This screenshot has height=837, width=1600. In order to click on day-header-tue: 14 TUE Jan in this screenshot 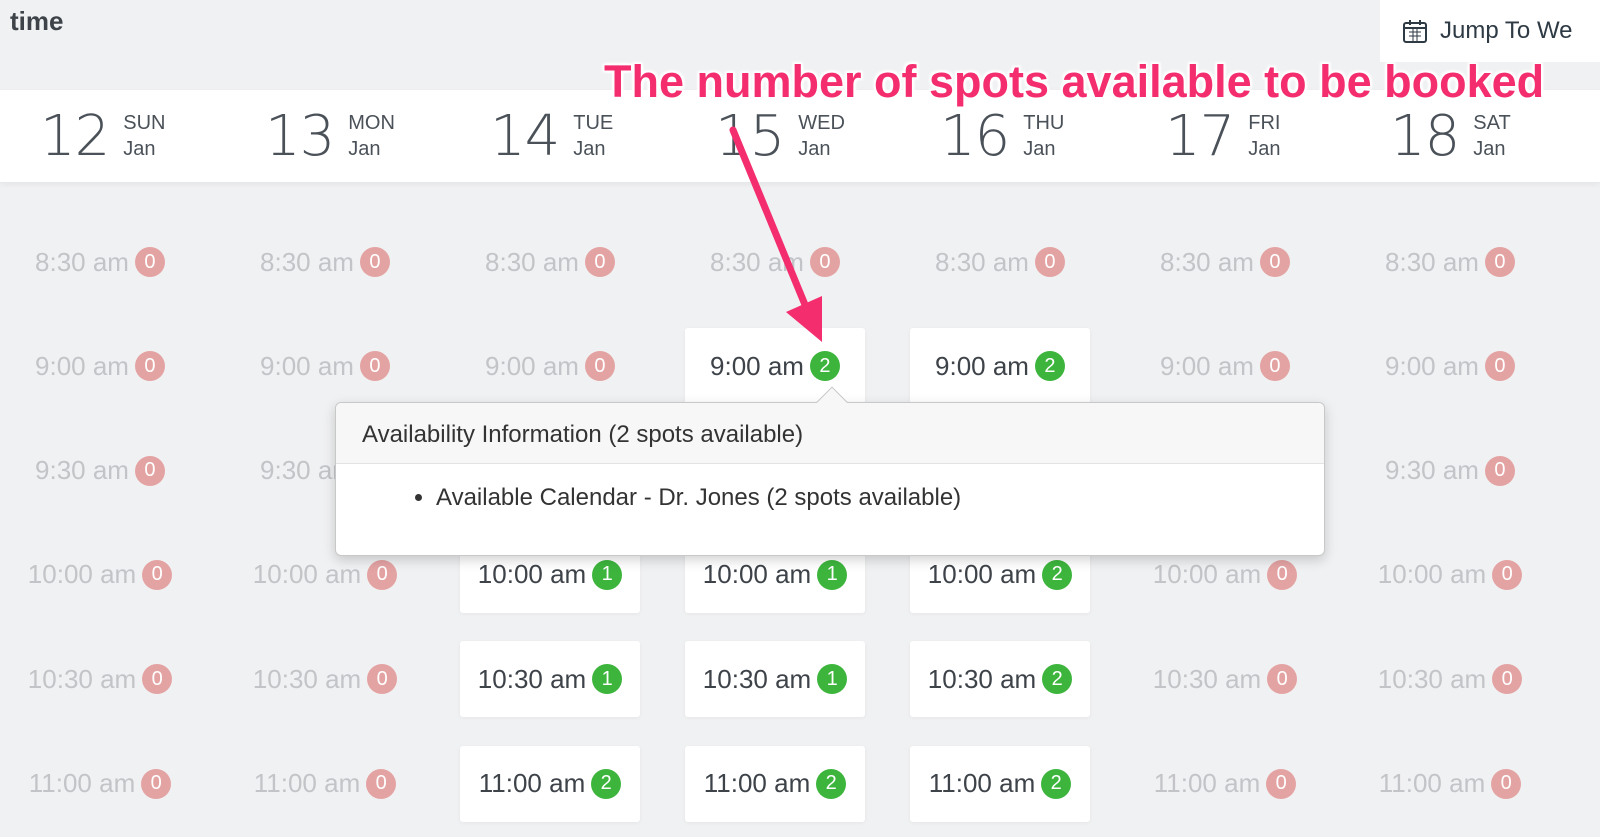, I will do `click(551, 136)`.